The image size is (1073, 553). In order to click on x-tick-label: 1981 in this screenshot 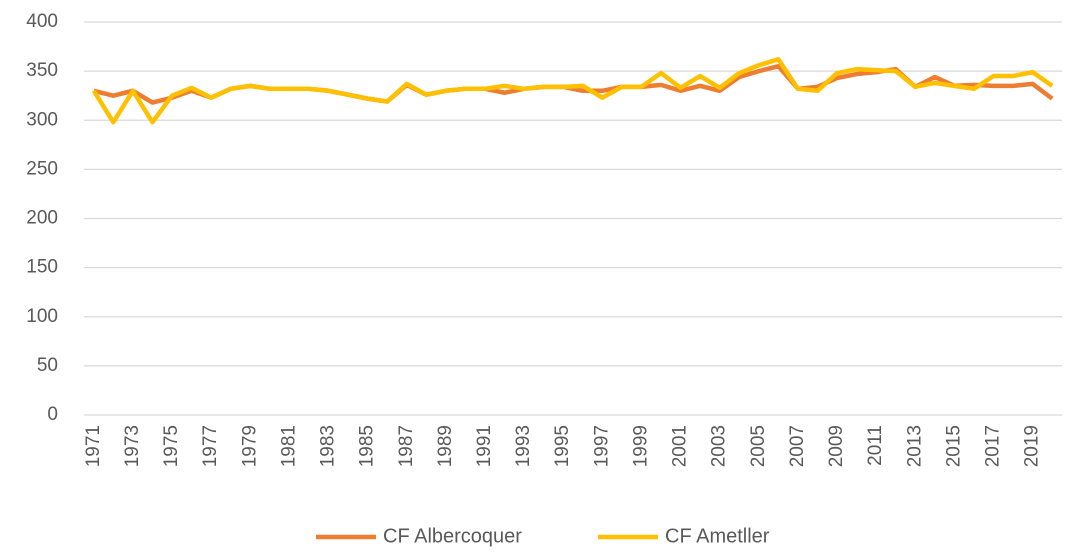, I will do `click(288, 446)`.